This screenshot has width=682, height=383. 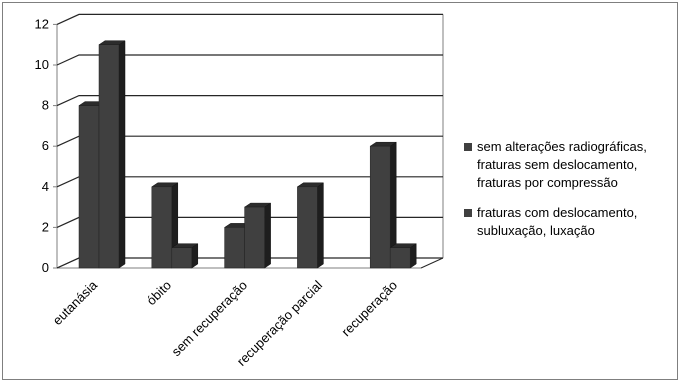 I want to click on y-tick-label: 6, so click(x=45, y=145).